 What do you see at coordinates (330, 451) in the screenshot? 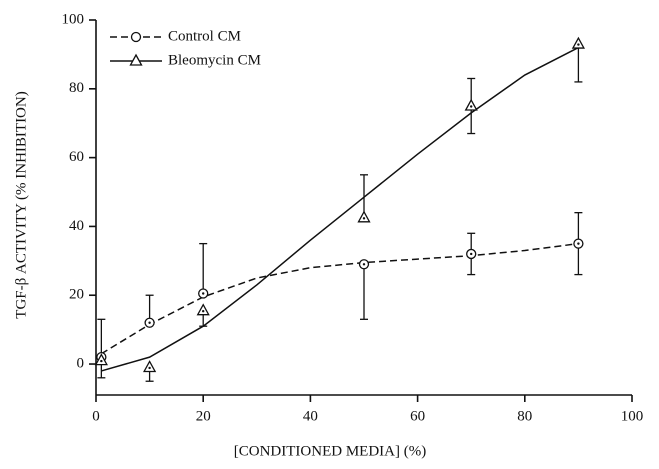
I see `x-axis-label: [CONDITIONED MEDIA] (%)` at bounding box center [330, 451].